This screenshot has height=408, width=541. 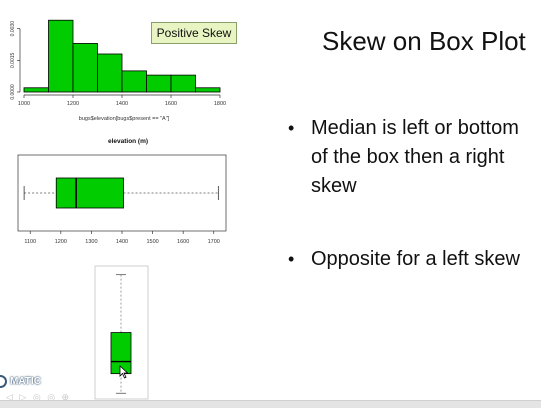 What do you see at coordinates (30, 242) in the screenshot?
I see `x-tick-label: 1100` at bounding box center [30, 242].